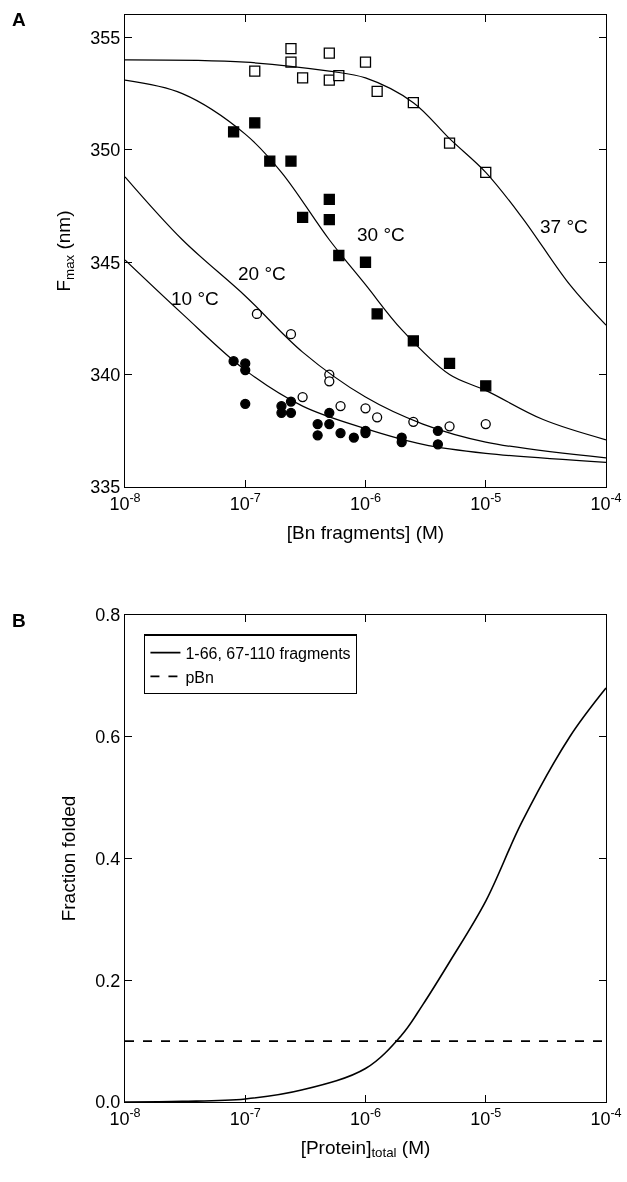  Describe the element at coordinates (105, 262) in the screenshot. I see `y-tick-label: 345` at that location.